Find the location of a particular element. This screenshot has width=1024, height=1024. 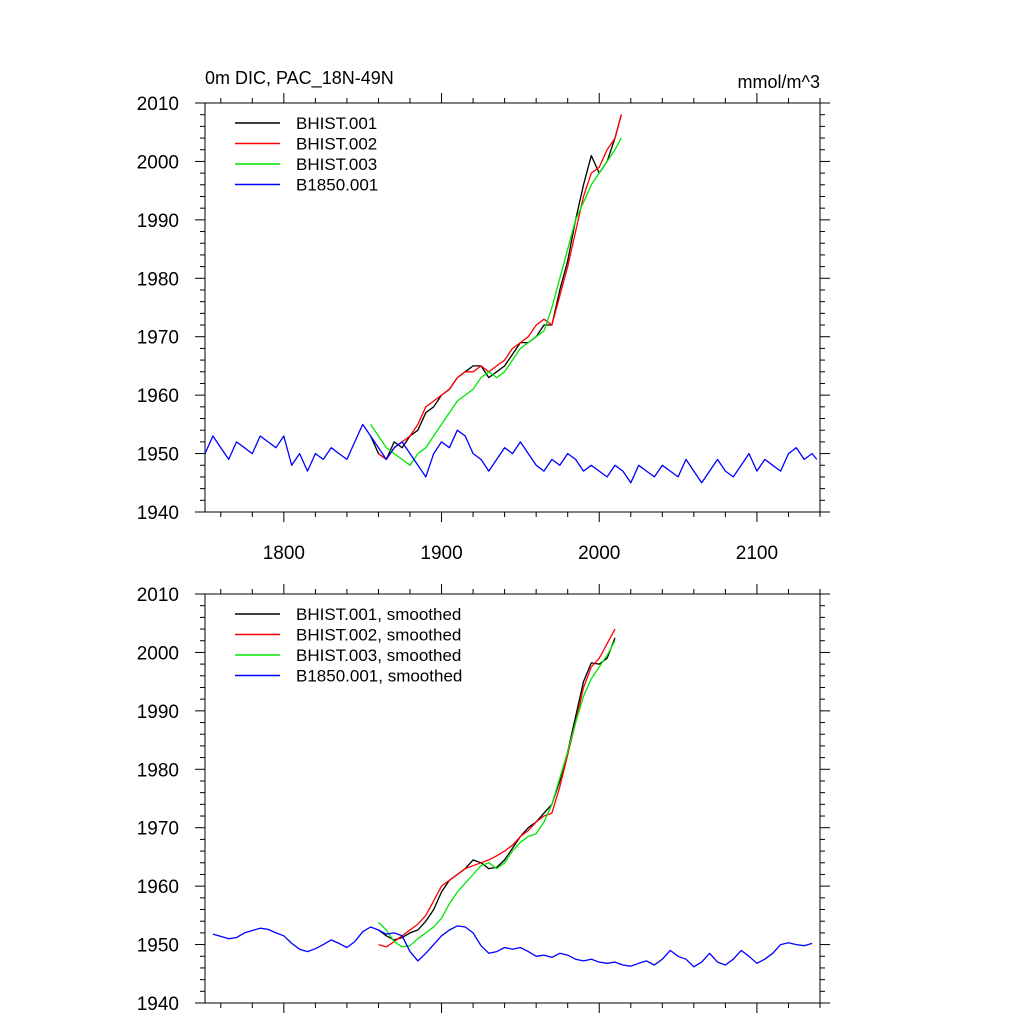

top-y-tick-label: 1960 is located at coordinates (158, 396).